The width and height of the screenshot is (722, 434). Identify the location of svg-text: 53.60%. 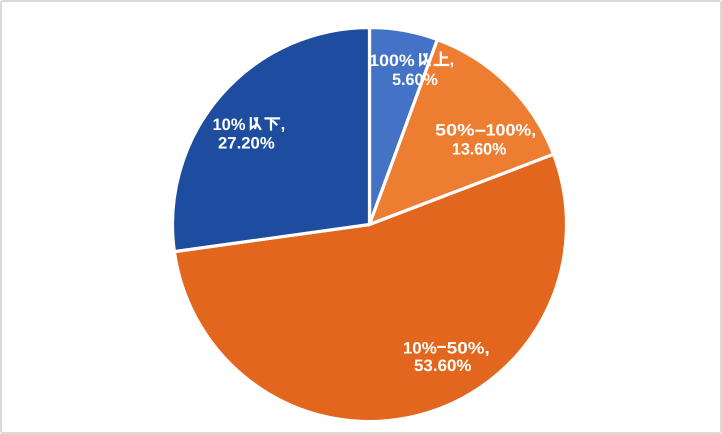
(443, 366).